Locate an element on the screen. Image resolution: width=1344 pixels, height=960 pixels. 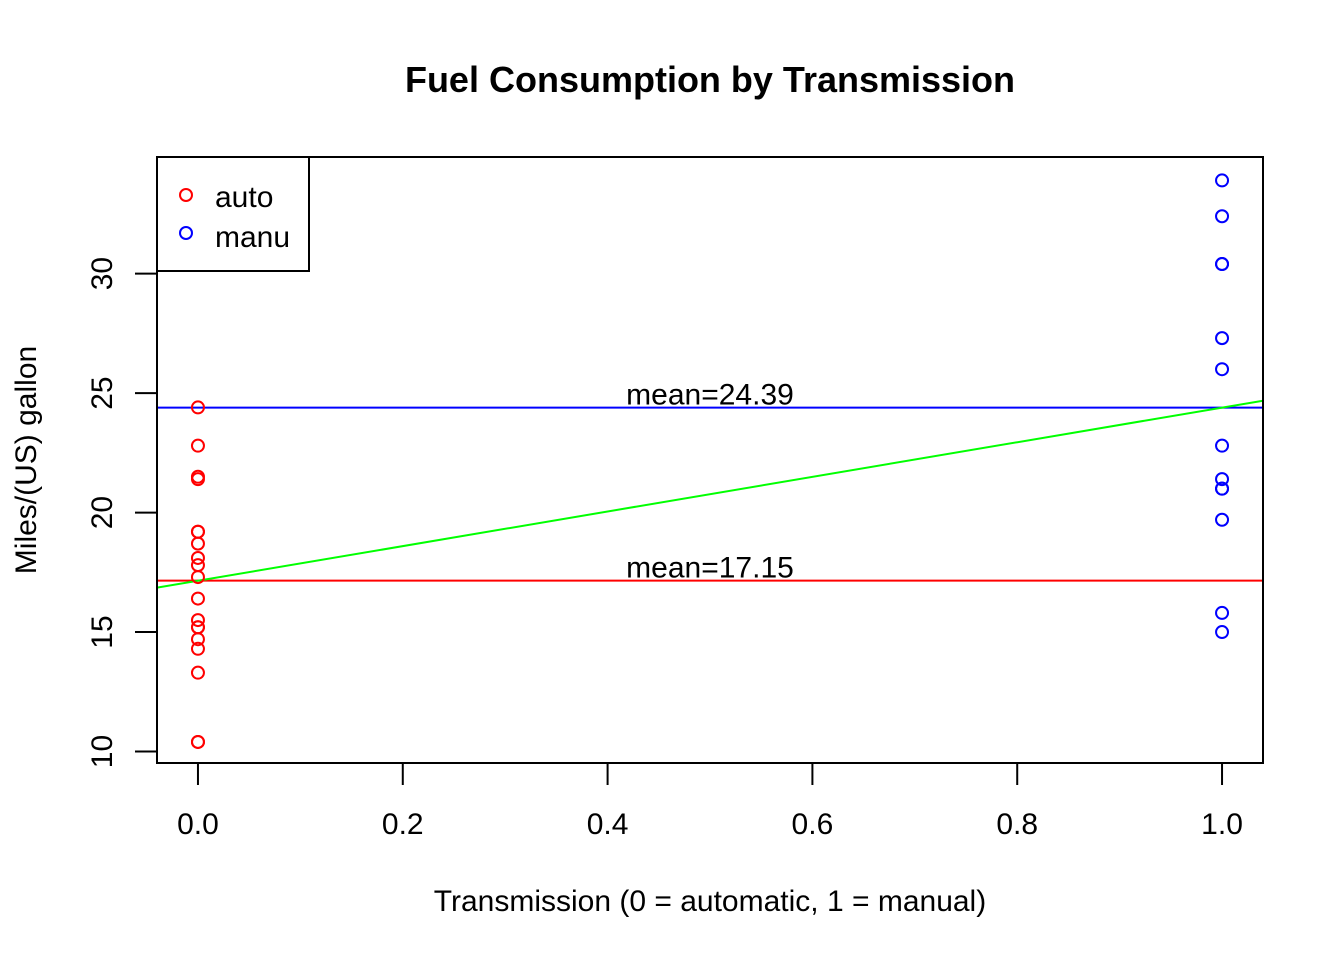
y-tick-label: 15 is located at coordinates (102, 631).